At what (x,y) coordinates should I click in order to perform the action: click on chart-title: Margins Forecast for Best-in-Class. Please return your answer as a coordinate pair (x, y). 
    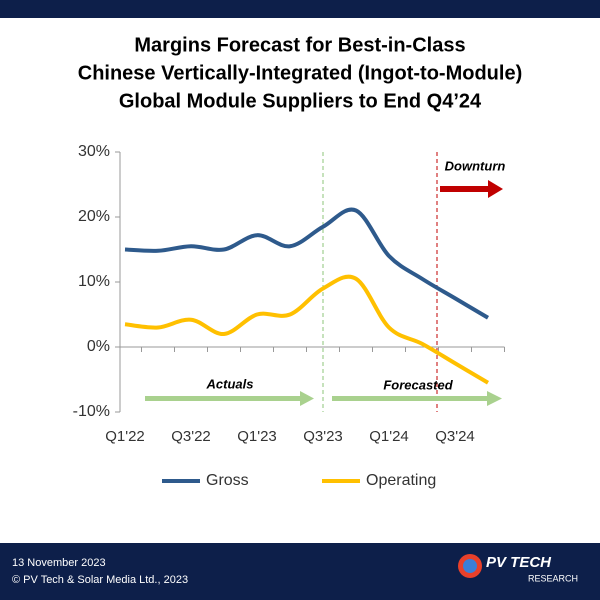
    Looking at the image, I should click on (299, 45).